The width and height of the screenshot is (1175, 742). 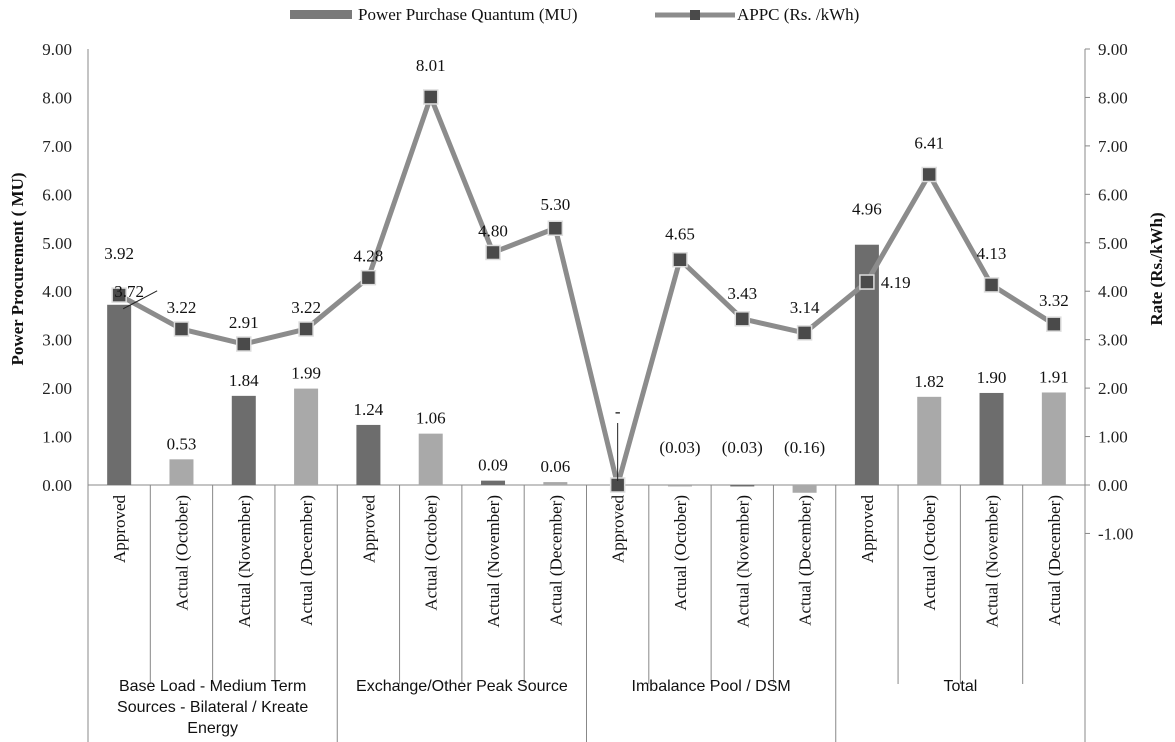 What do you see at coordinates (960, 686) in the screenshot?
I see `group-label: Total` at bounding box center [960, 686].